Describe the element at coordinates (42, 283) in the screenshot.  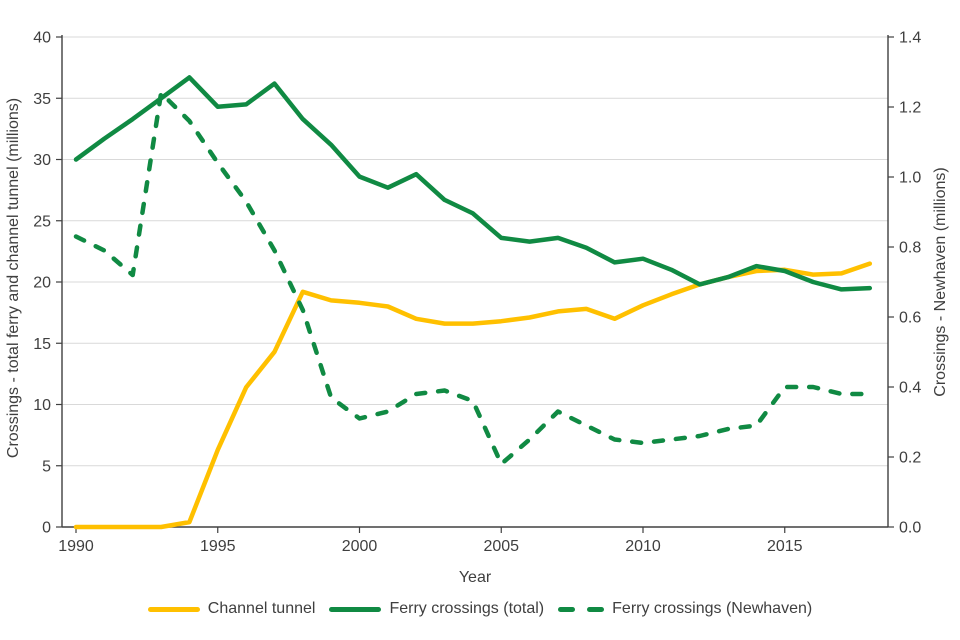
I see `left-tick-label: 20` at that location.